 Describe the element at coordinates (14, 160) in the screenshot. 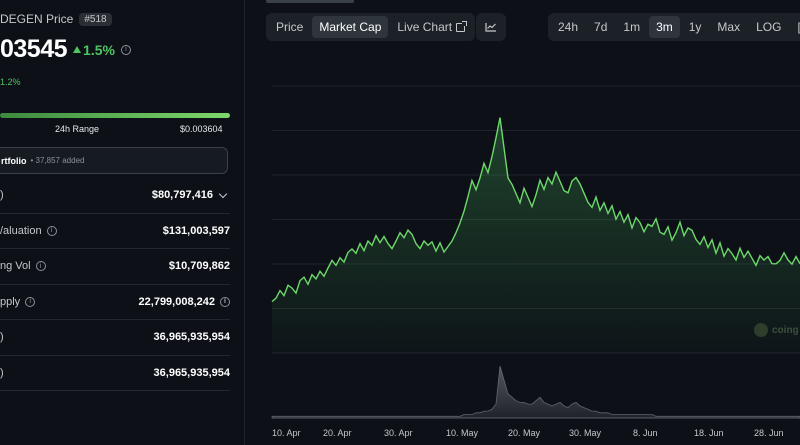

I see `portfolio-label: rtfolio` at that location.